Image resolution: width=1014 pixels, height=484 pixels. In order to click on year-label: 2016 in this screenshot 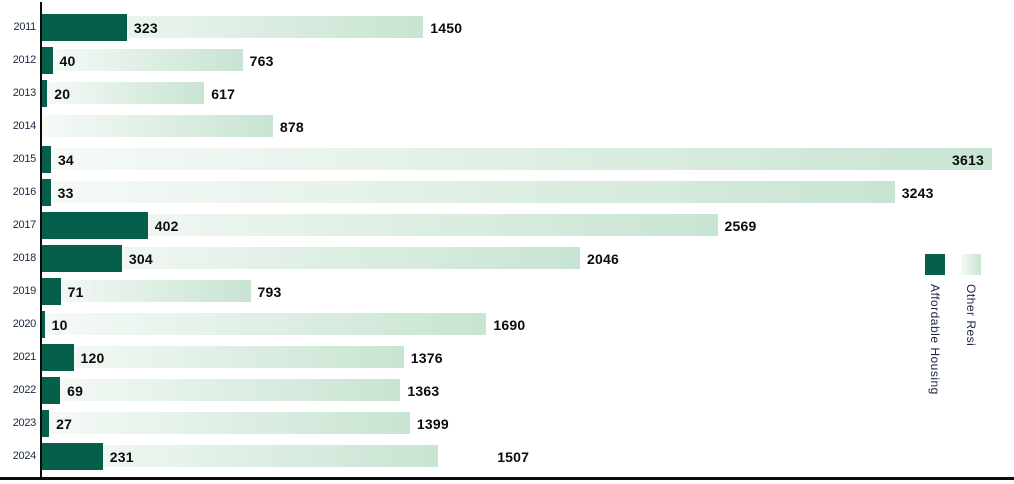, I will do `click(24, 192)`.